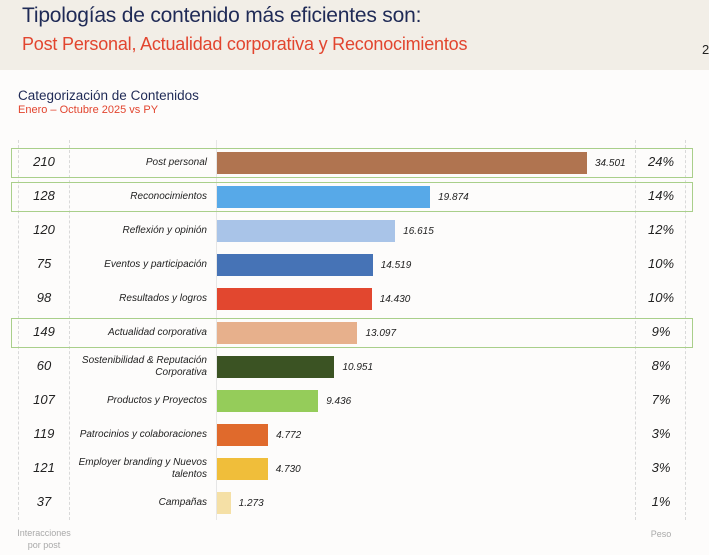 The width and height of the screenshot is (709, 555). Describe the element at coordinates (142, 468) in the screenshot. I see `category-label: Employer branding y Nuevos talentos` at that location.